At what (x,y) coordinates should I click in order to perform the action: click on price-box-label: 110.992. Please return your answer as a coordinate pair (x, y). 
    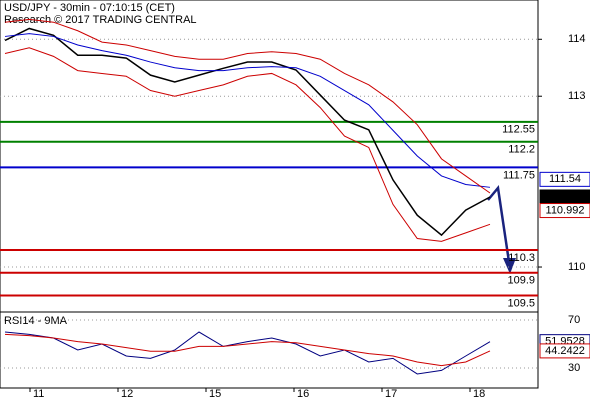
    Looking at the image, I should click on (565, 210).